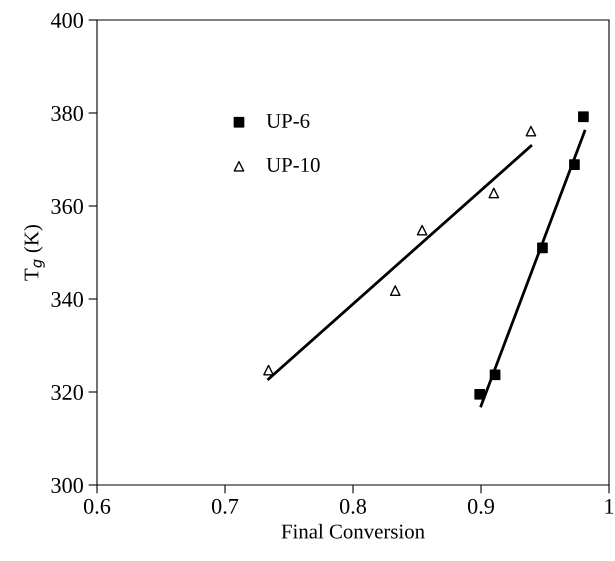 The width and height of the screenshot is (615, 561). I want to click on x-tick-label: 1, so click(609, 506).